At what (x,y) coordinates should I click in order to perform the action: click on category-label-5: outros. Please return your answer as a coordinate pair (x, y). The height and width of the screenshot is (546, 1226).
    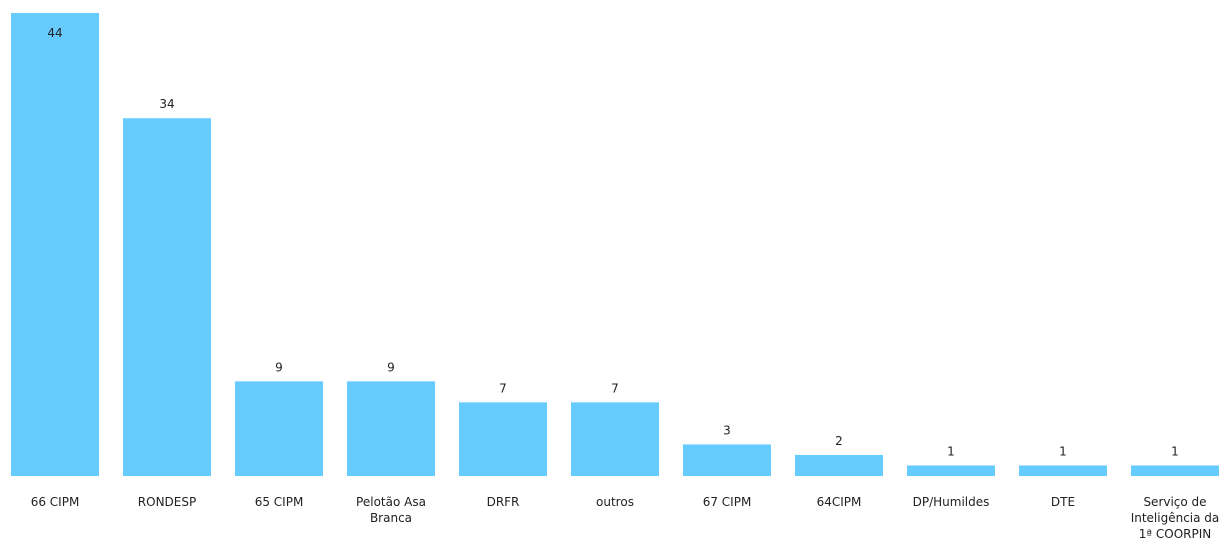
    Looking at the image, I should click on (615, 502).